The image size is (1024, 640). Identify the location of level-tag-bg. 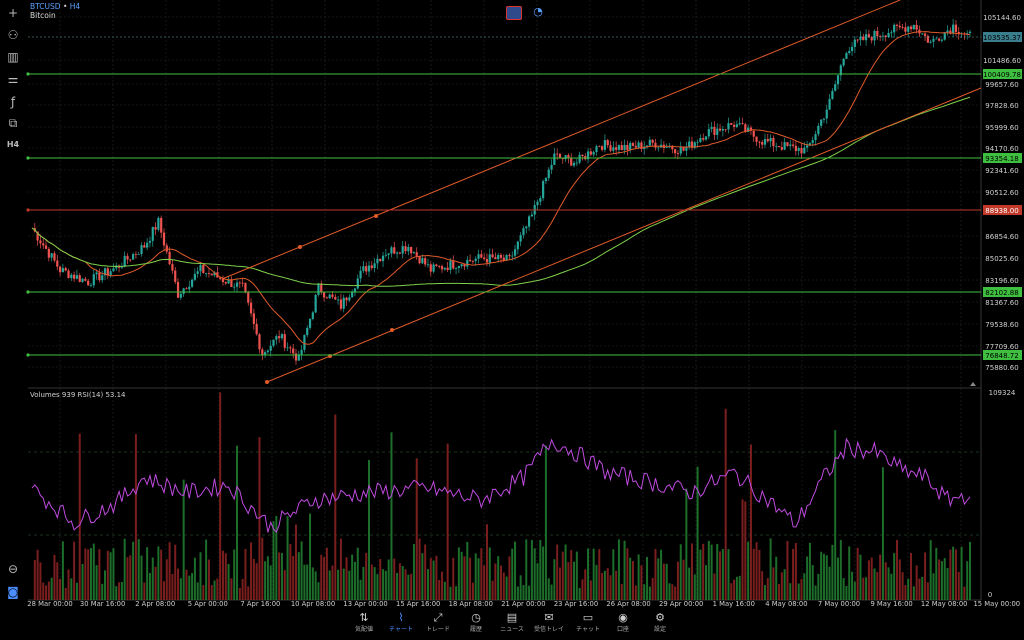
(1002, 210).